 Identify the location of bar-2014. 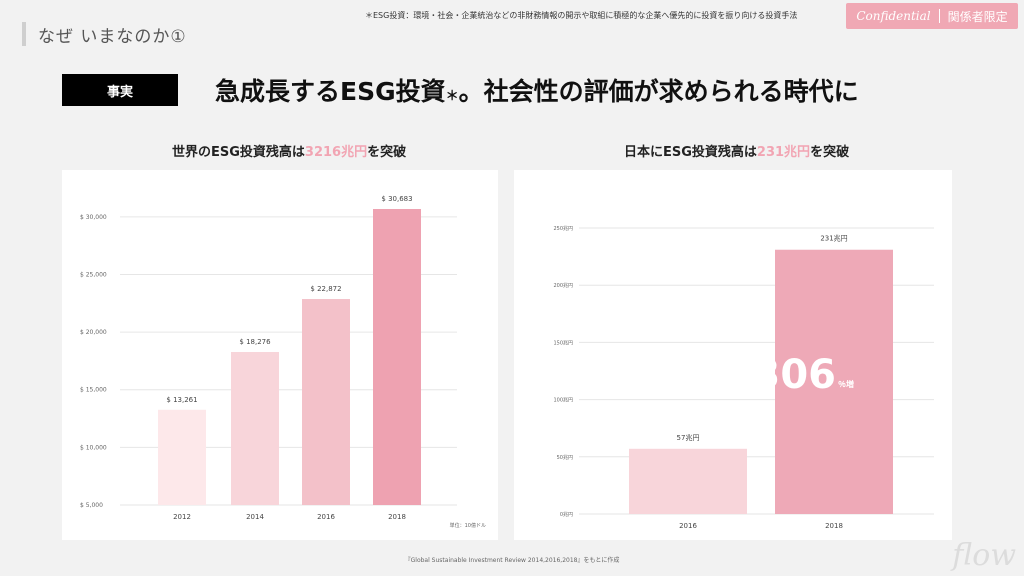
(255, 428).